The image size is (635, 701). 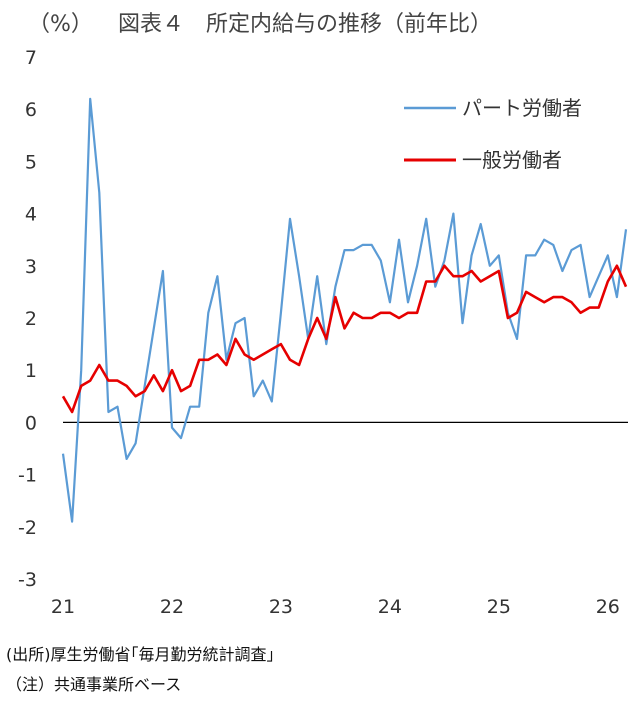 I want to click on y-tick-label: 3, so click(x=31, y=267).